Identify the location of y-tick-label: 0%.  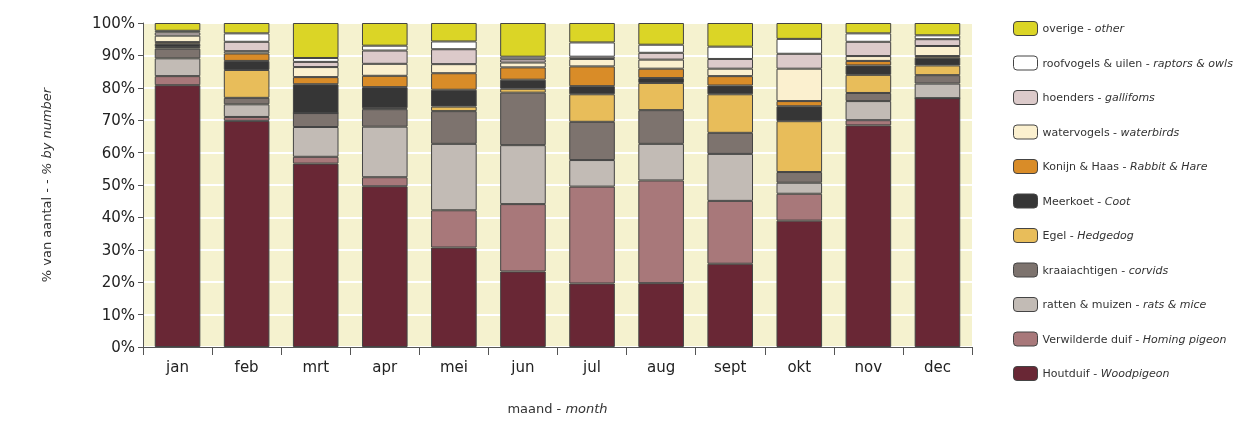
(123, 347).